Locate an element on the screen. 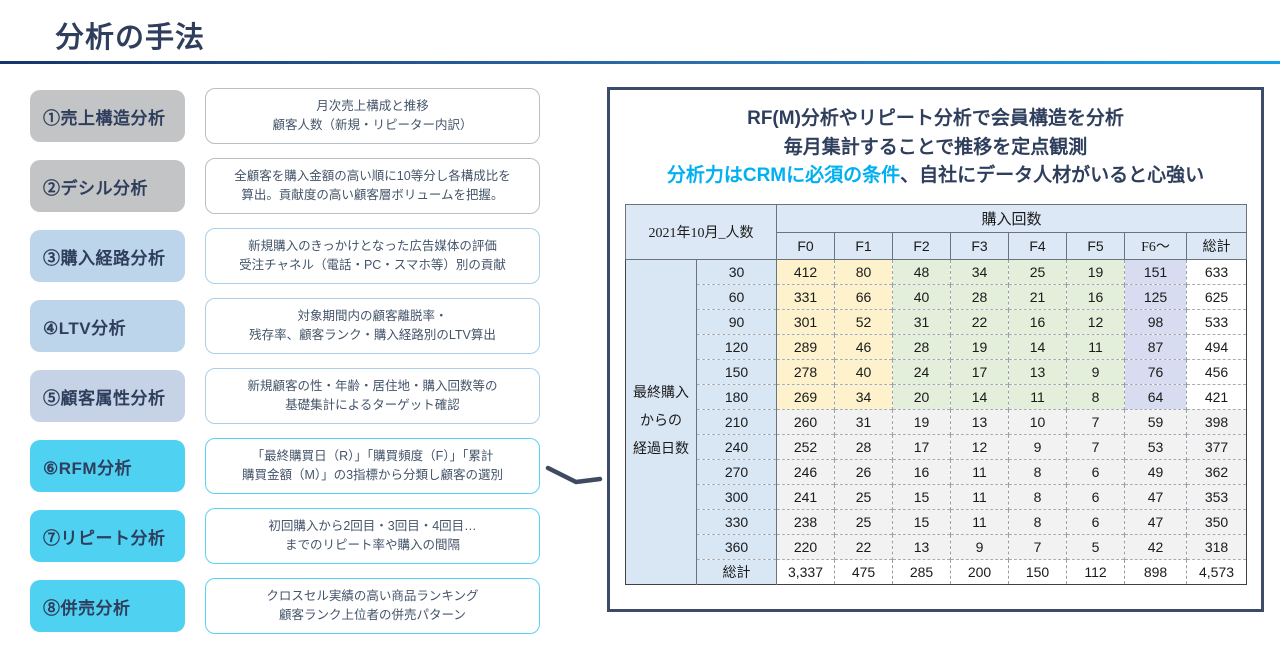 The width and height of the screenshot is (1280, 654). panel-heading-line2: 毎月集計することで推移を定点観測 is located at coordinates (935, 147).